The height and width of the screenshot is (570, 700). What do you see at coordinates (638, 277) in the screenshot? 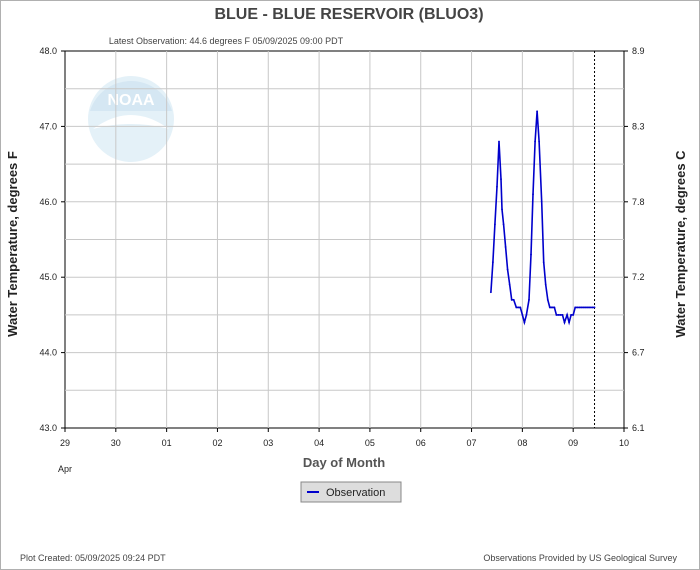
I see `y-right-tick-label: 7.2` at bounding box center [638, 277].